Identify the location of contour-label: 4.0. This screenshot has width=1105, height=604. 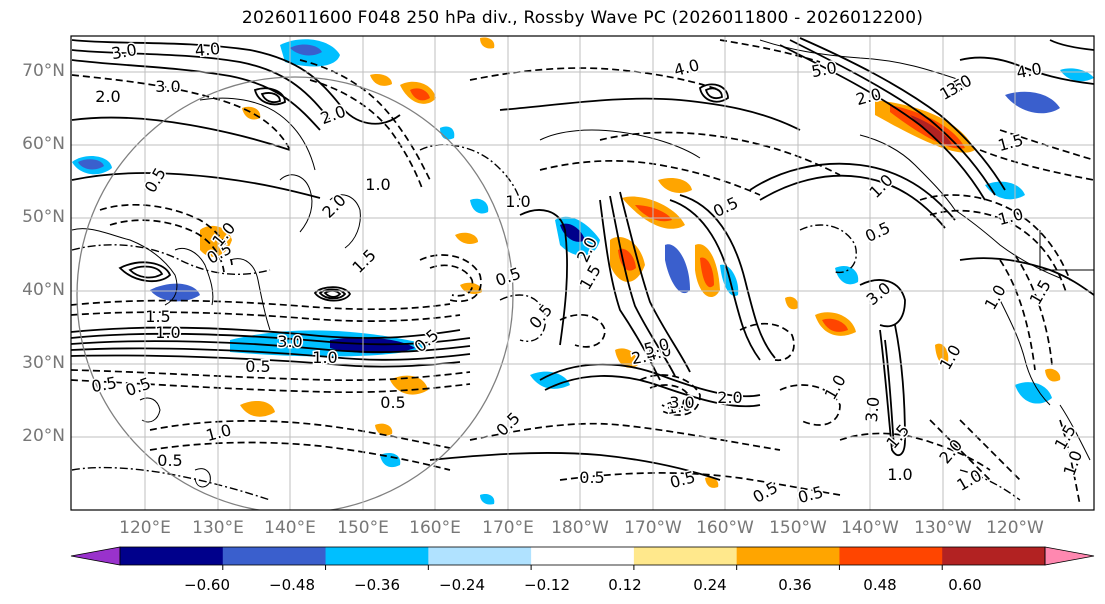
(207, 49).